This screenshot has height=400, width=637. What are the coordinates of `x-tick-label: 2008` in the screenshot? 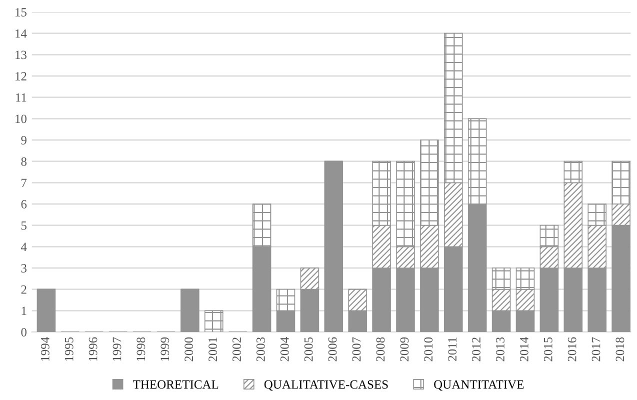 It's located at (380, 349).